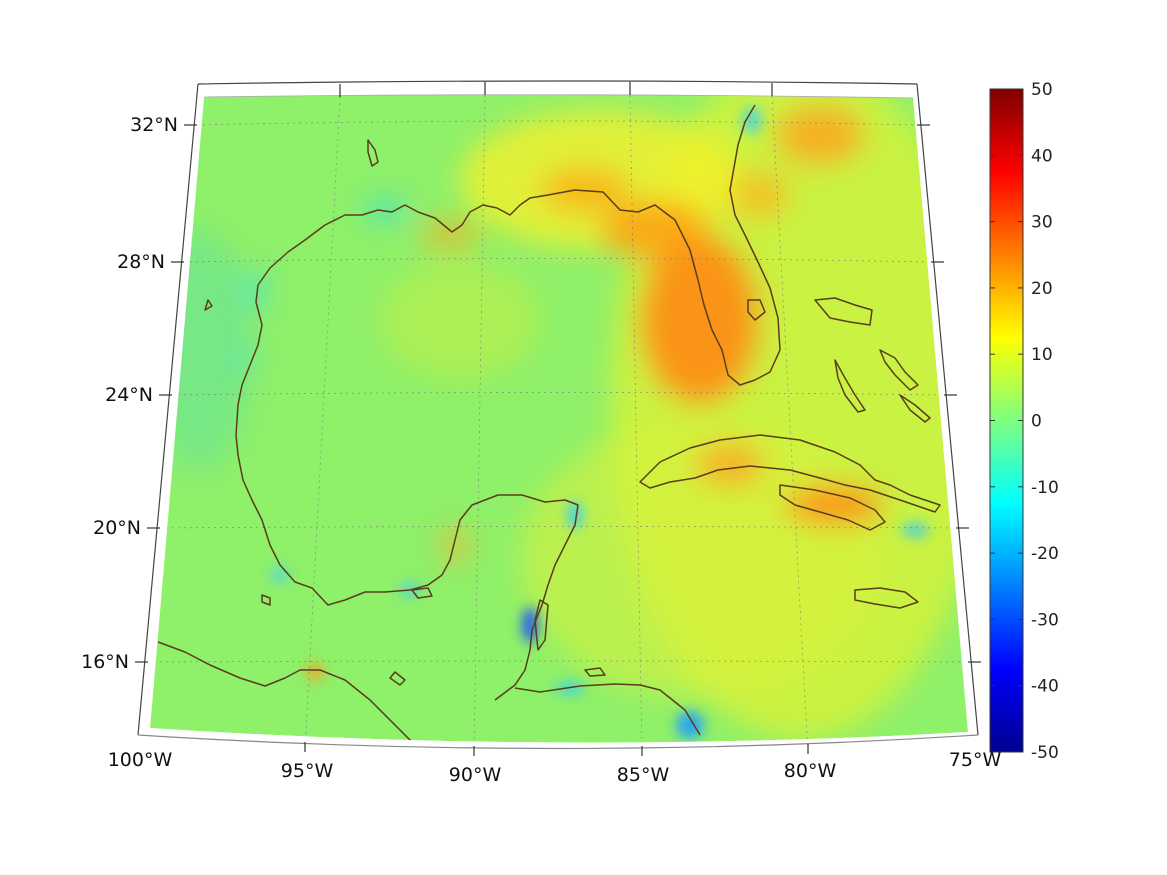 The width and height of the screenshot is (1167, 875). I want to click on lon-label-90: 90°W, so click(475, 775).